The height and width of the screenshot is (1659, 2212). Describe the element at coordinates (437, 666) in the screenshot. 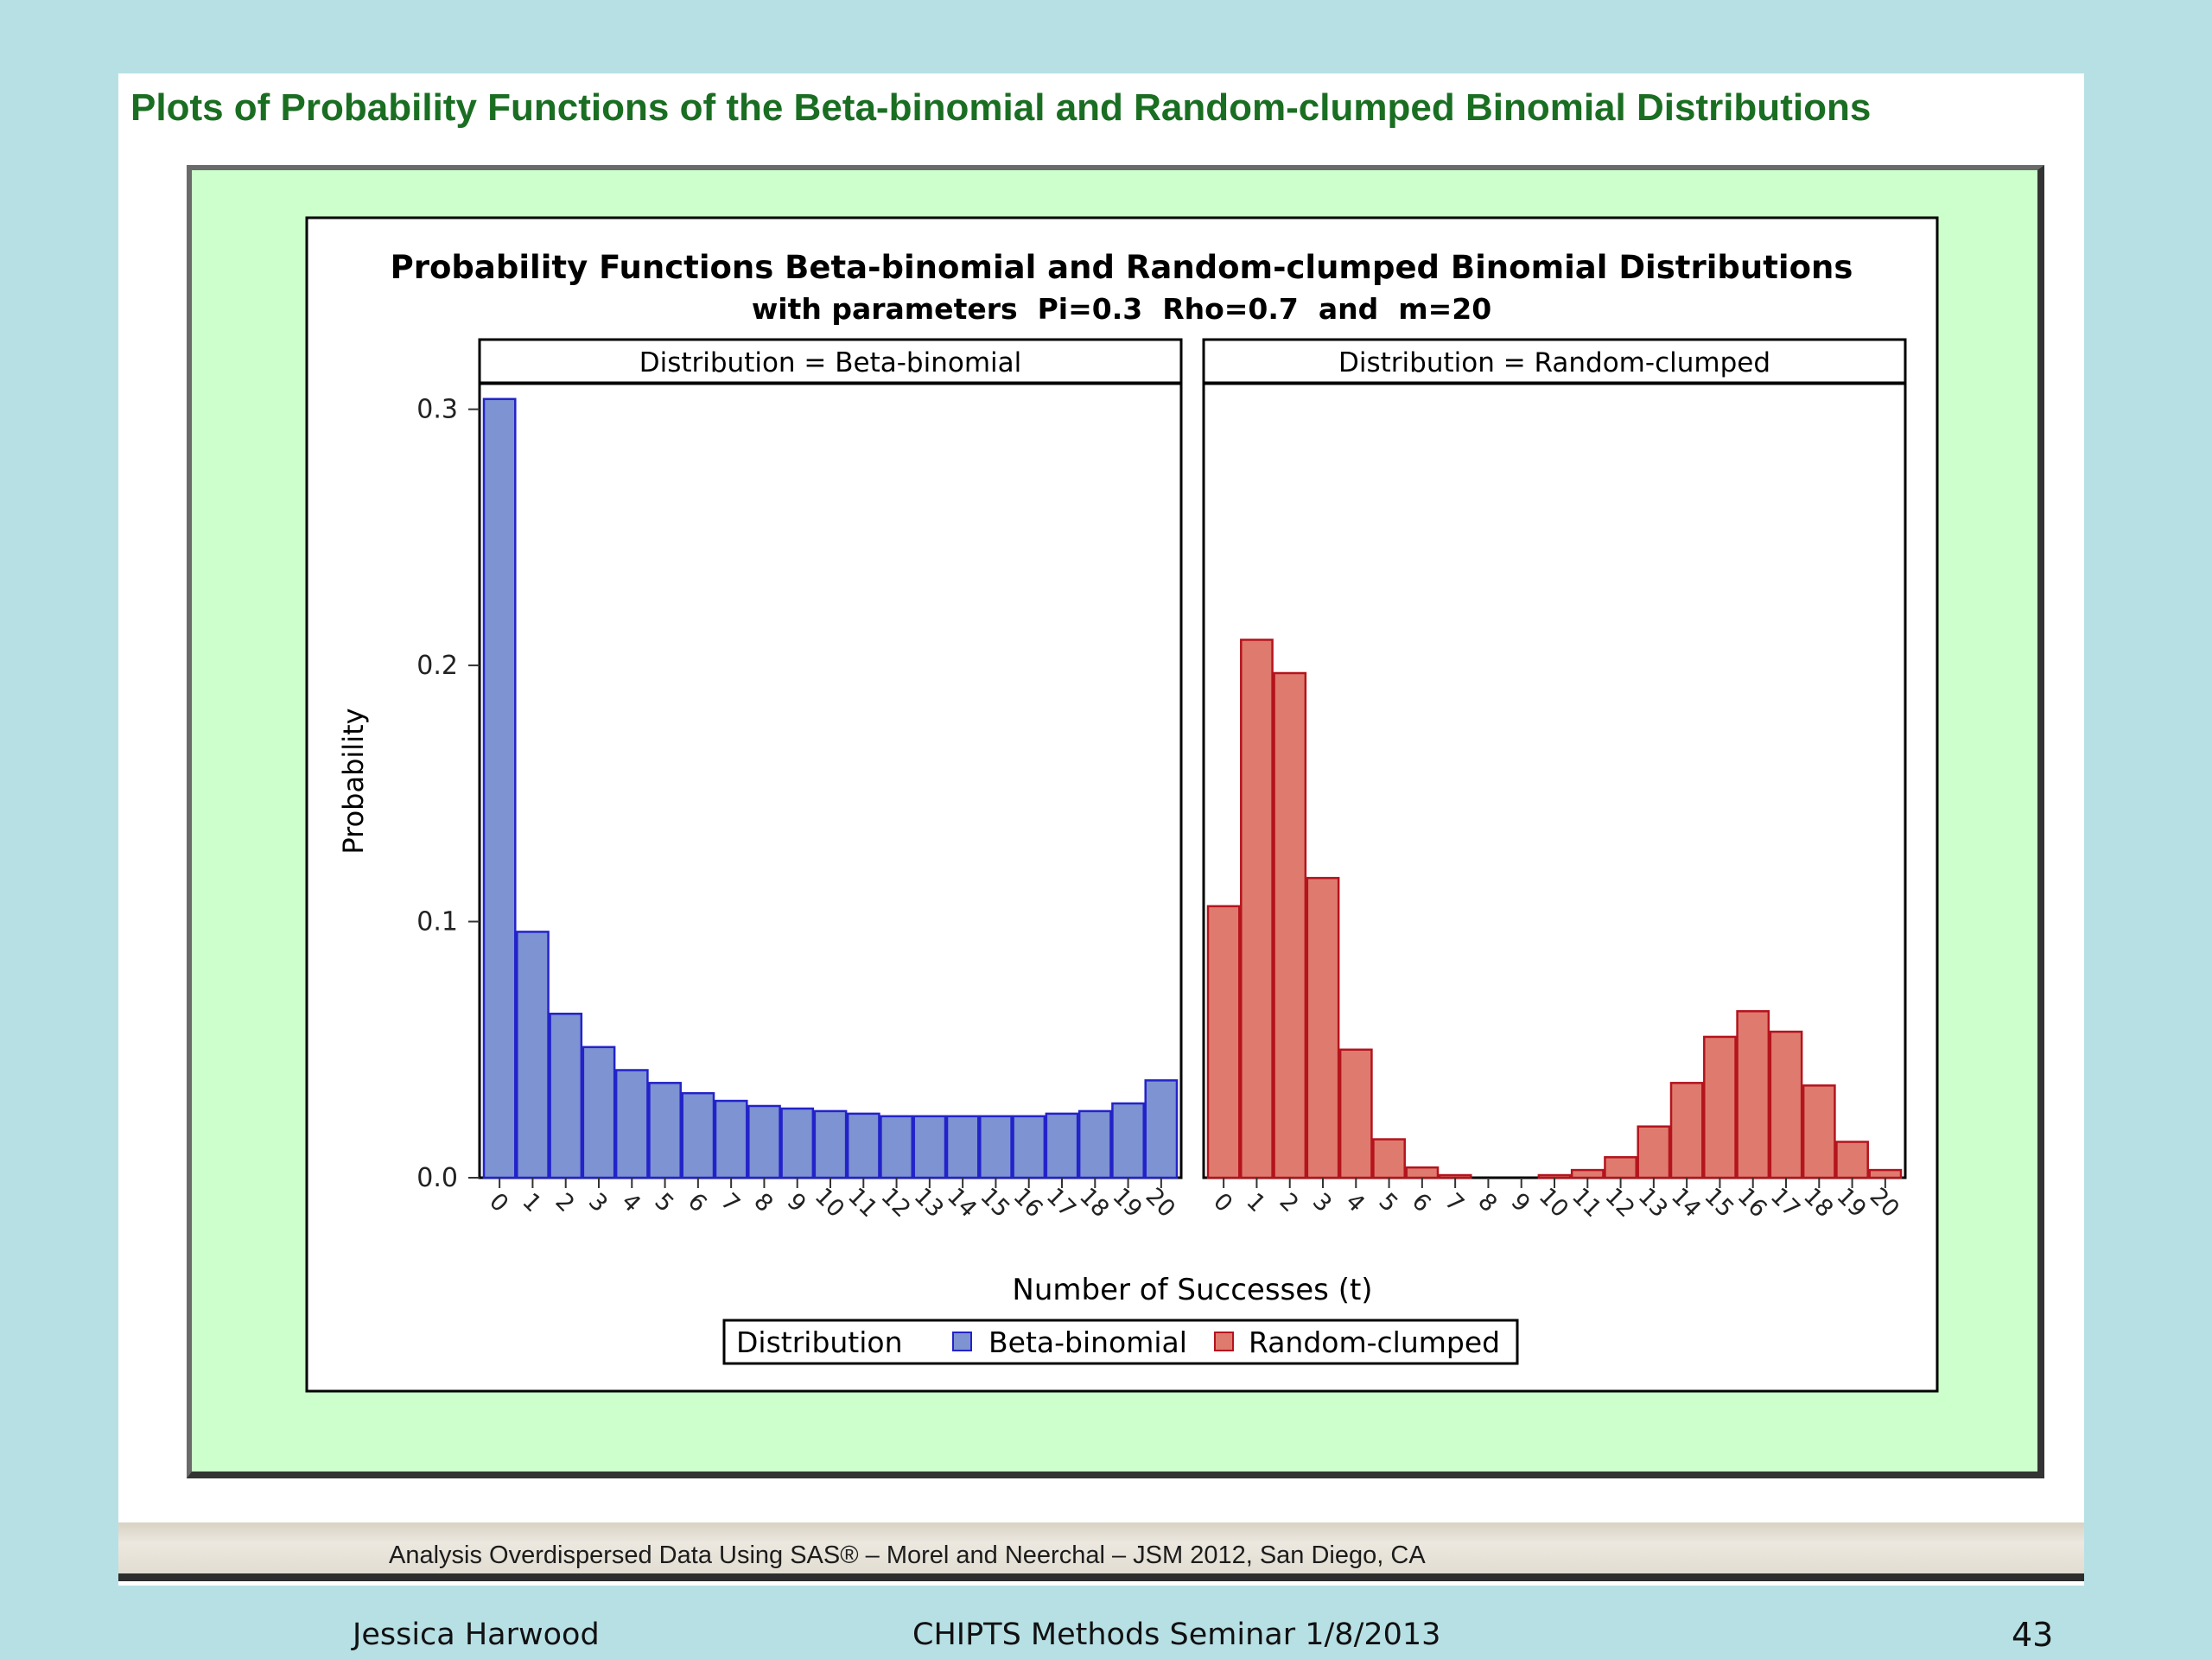

I see `y-tick-label-0.2: 0.2` at that location.